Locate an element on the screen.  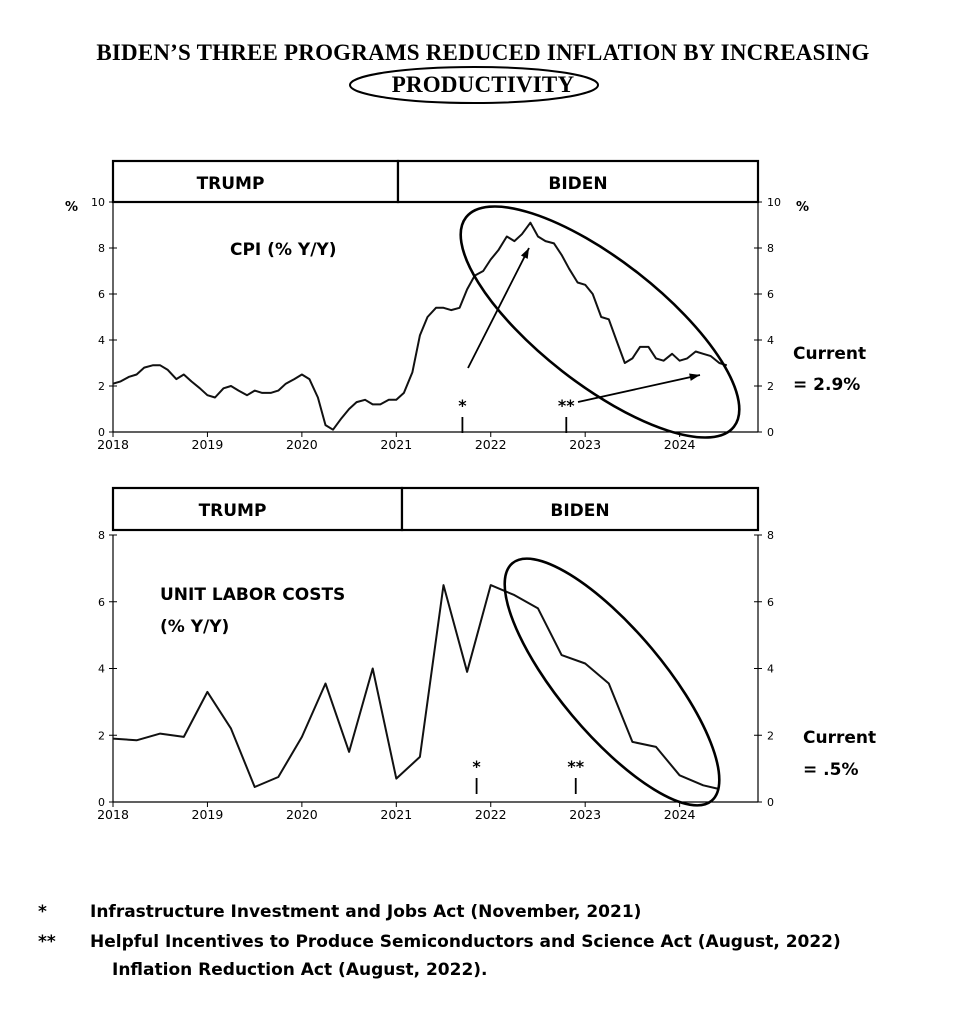
cpi-ytick-label-left: 0 is located at coordinates (101, 432).